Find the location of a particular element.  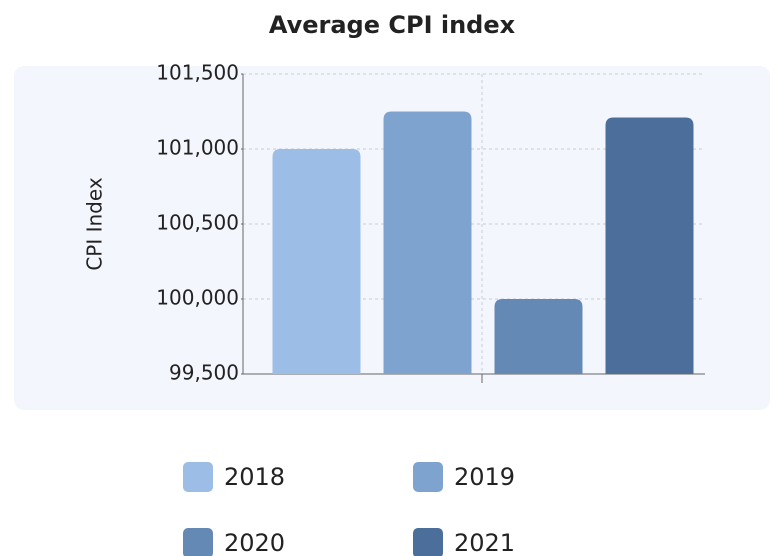

legend-label: 2018 is located at coordinates (254, 477).